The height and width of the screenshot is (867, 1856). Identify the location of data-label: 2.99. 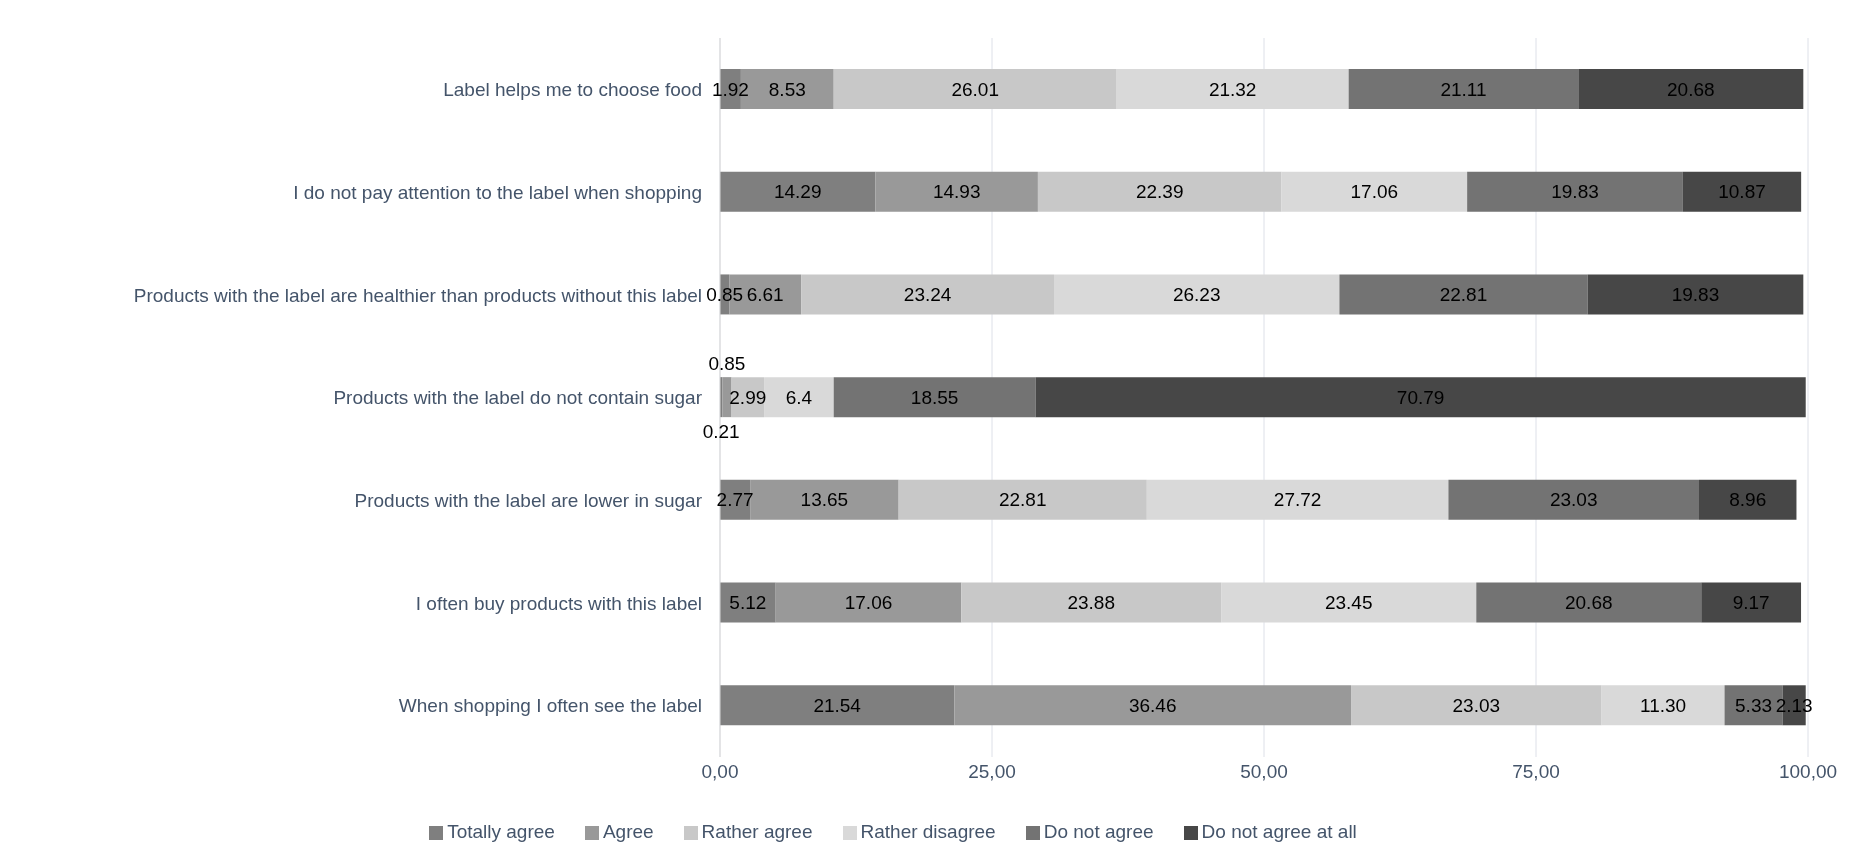
(748, 397).